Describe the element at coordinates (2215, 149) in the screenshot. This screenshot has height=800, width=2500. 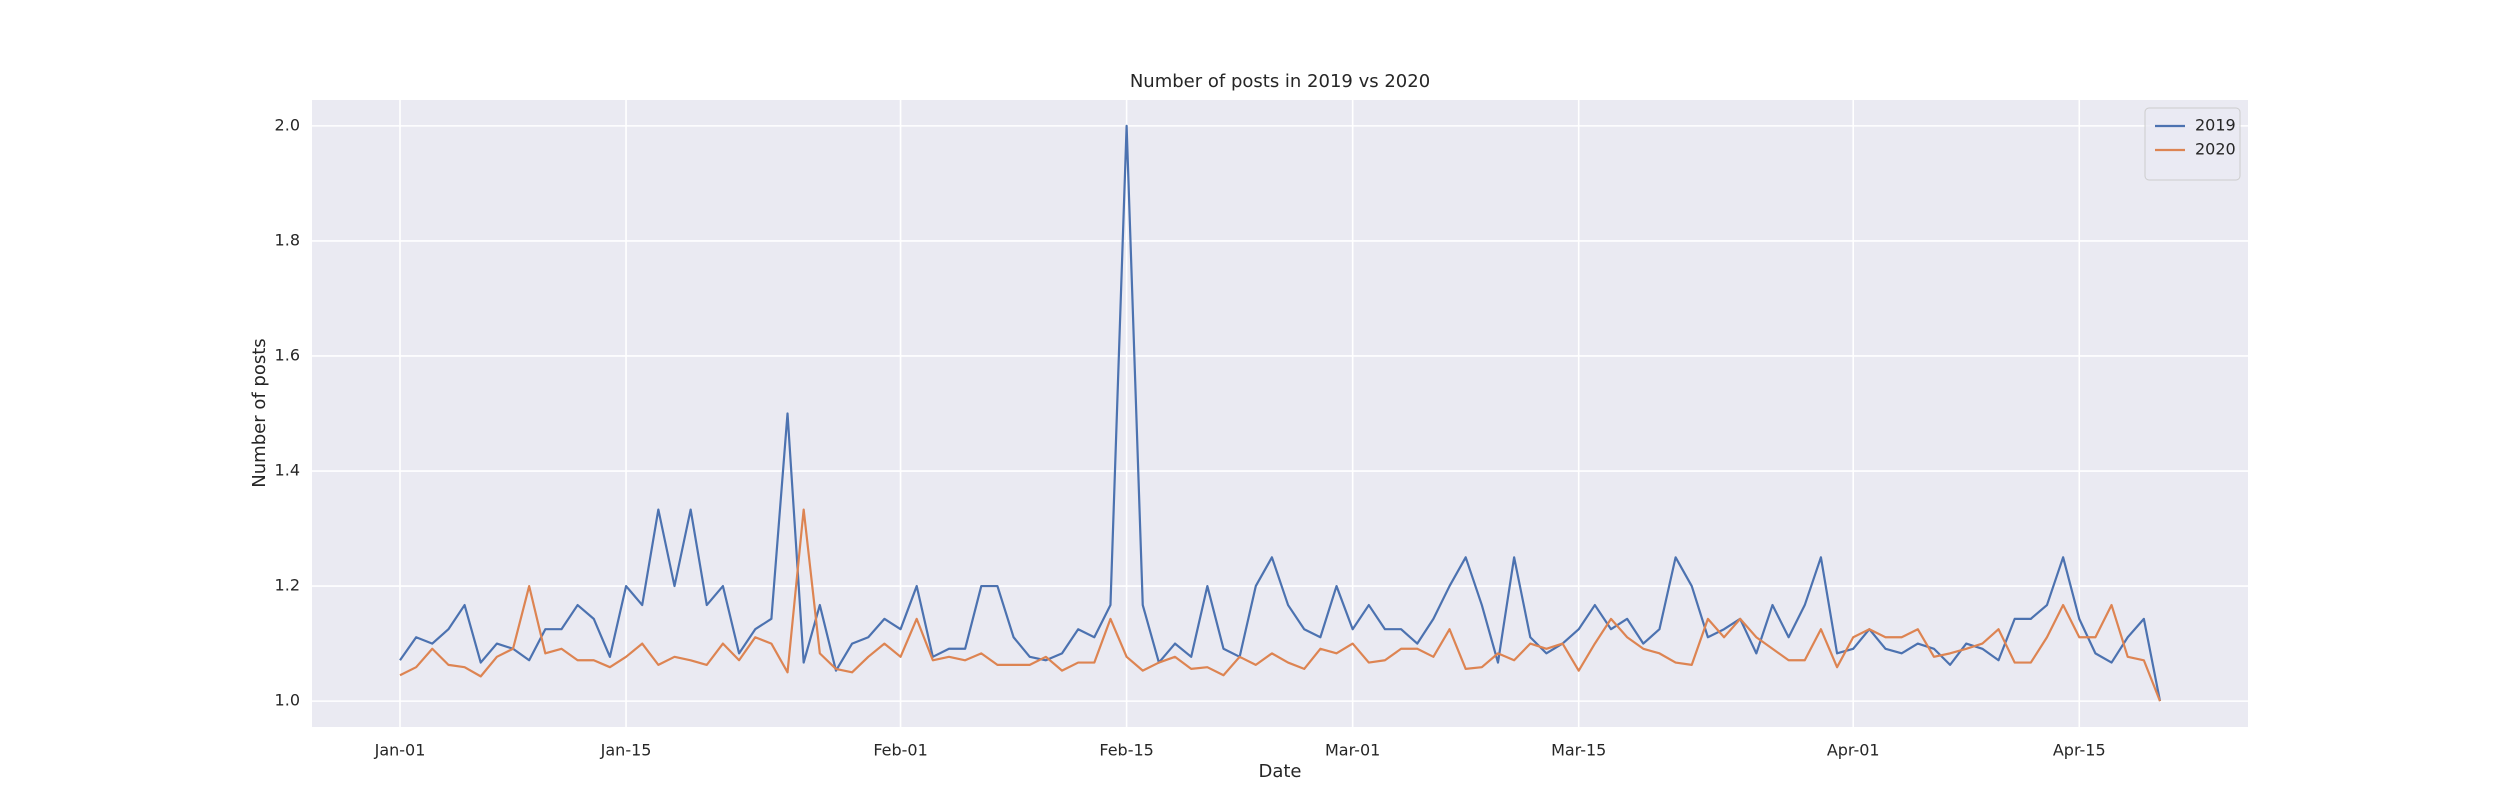
I see `legend-label: 2020` at that location.